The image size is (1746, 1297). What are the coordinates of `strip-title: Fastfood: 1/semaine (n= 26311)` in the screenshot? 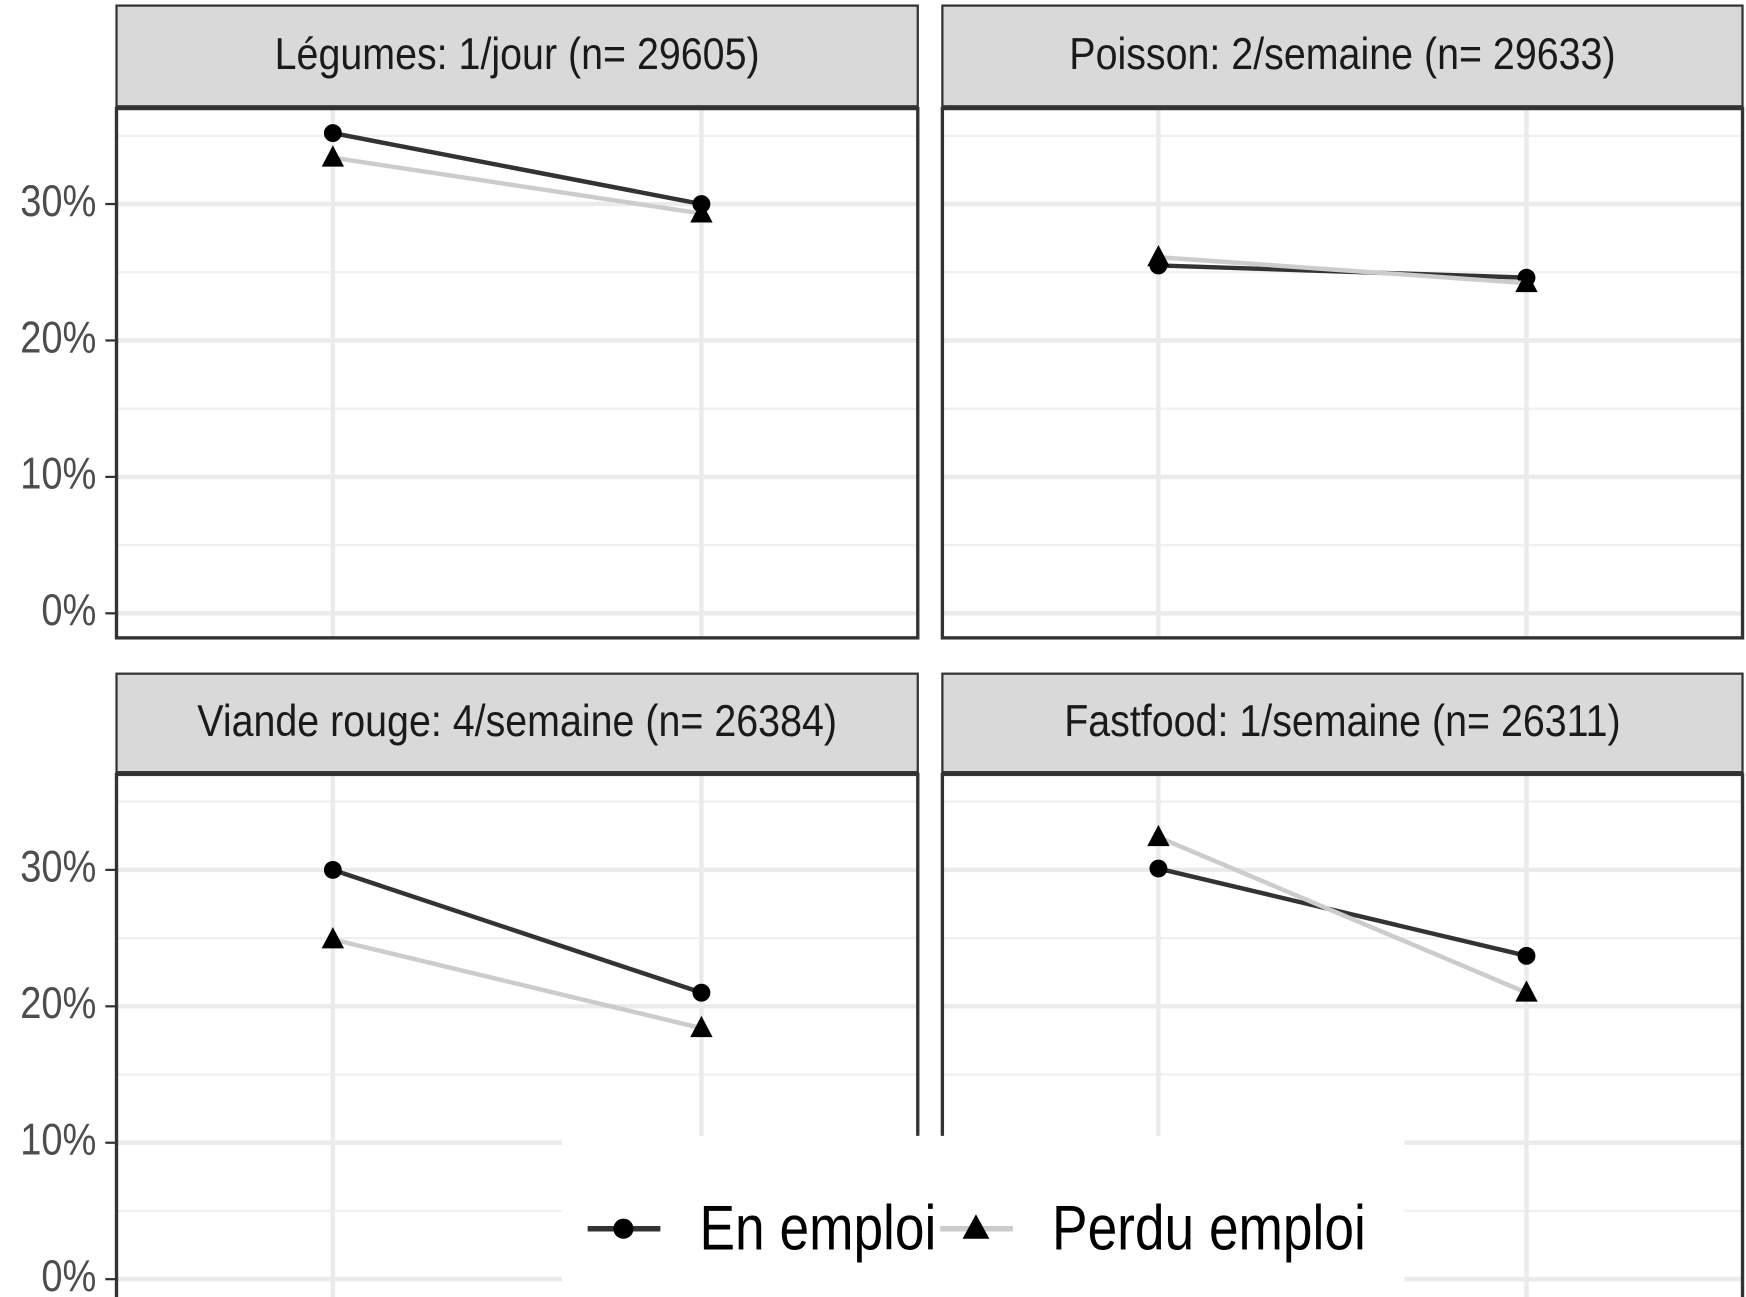 It's located at (1342, 721).